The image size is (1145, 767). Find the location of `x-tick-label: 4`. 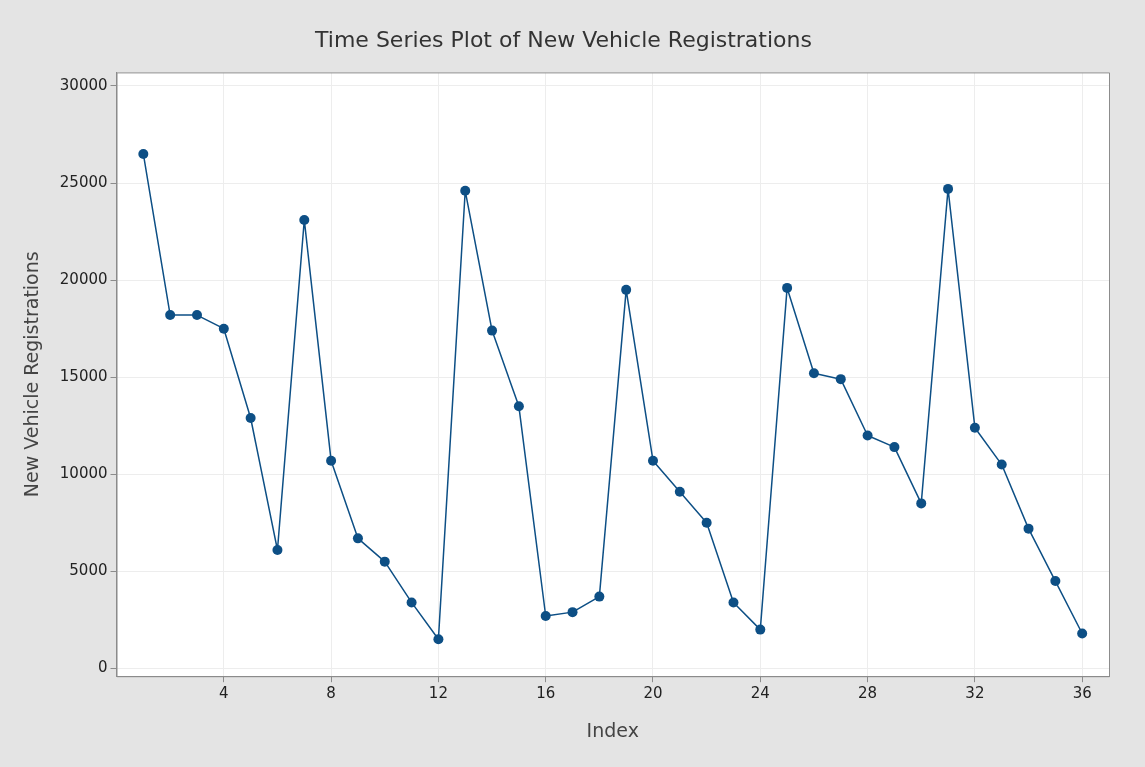

x-tick-label: 4 is located at coordinates (224, 693).